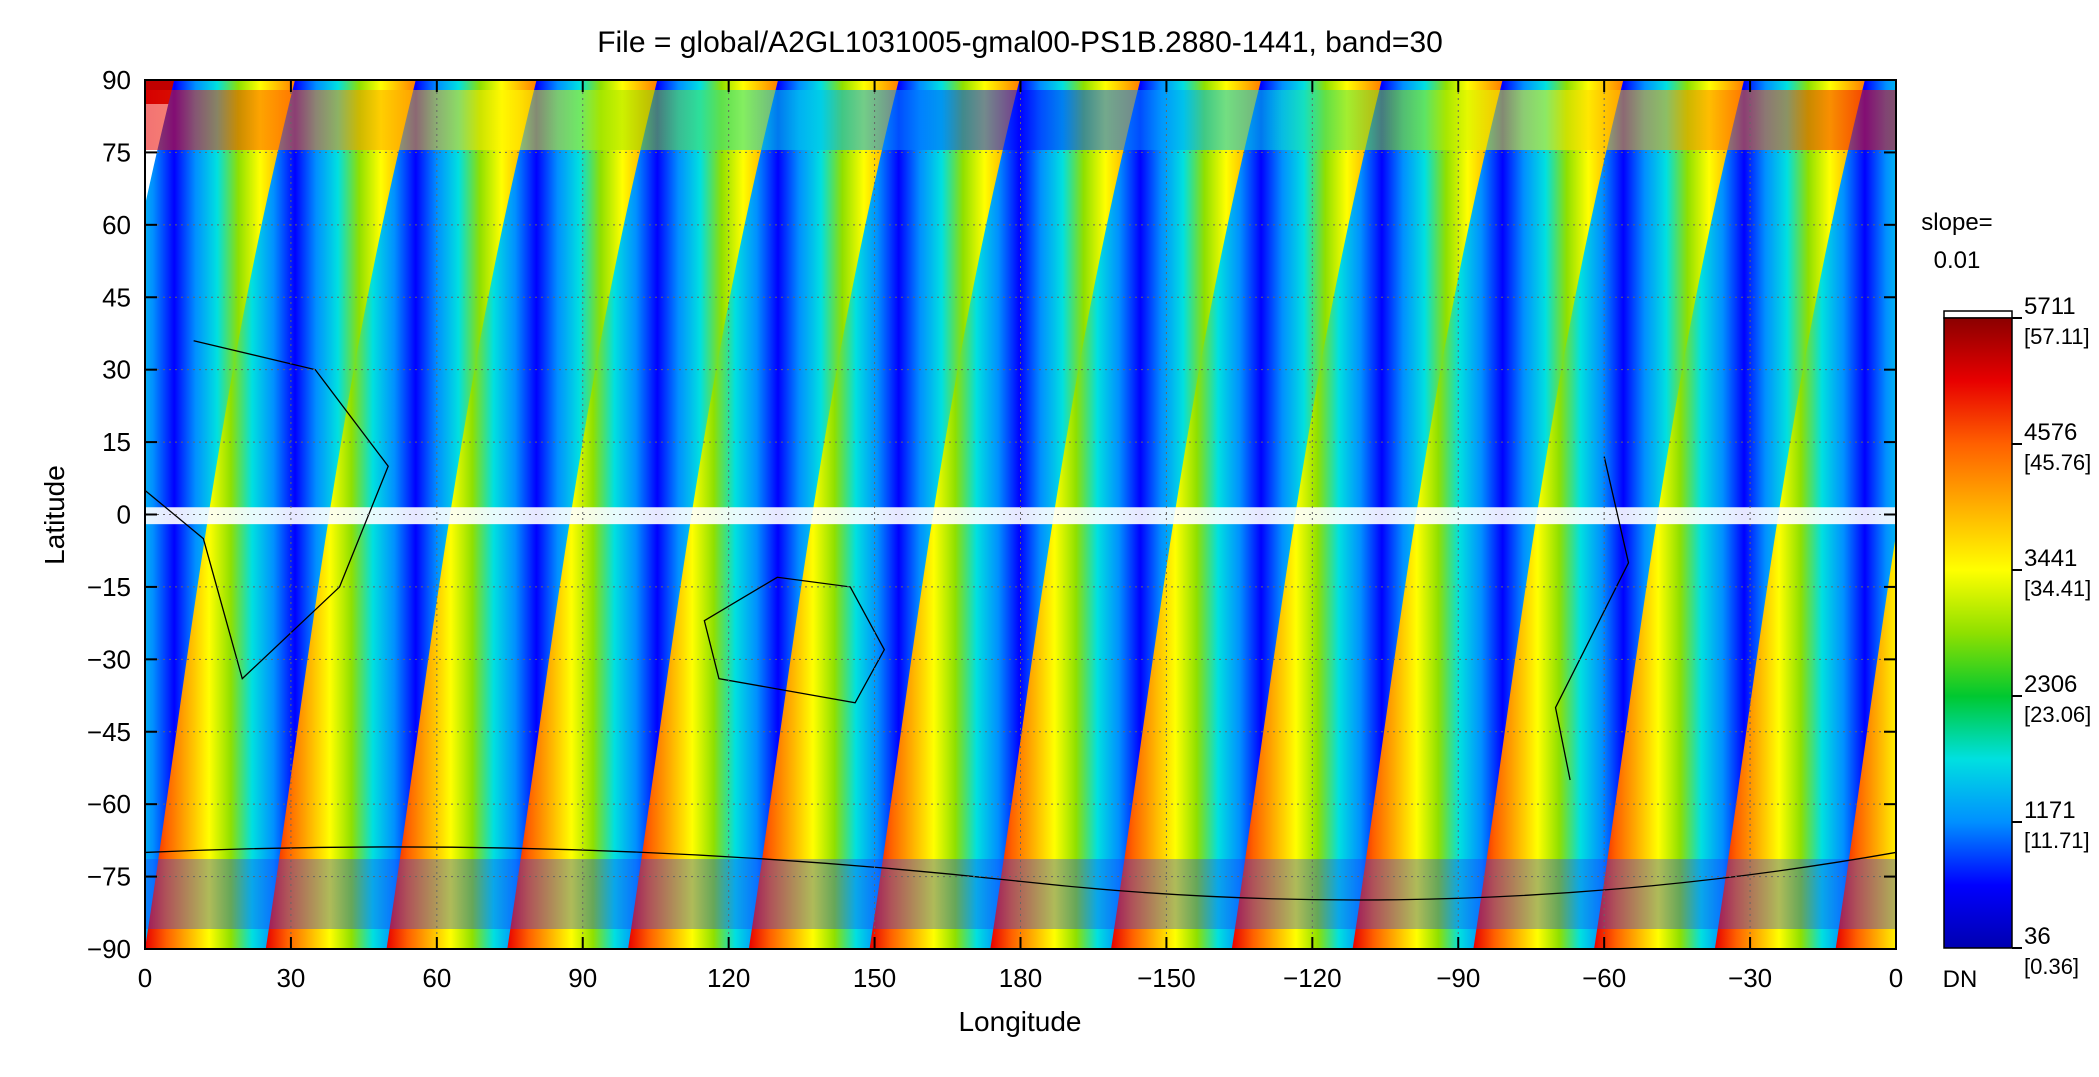 This screenshot has width=2099, height=1077. What do you see at coordinates (116, 225) in the screenshot?
I see `y-tick-label: 60` at bounding box center [116, 225].